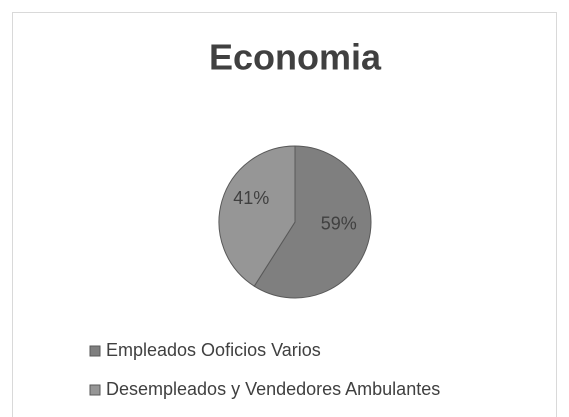 This screenshot has width=569, height=417. What do you see at coordinates (295, 57) in the screenshot?
I see `chart-title: Economia` at bounding box center [295, 57].